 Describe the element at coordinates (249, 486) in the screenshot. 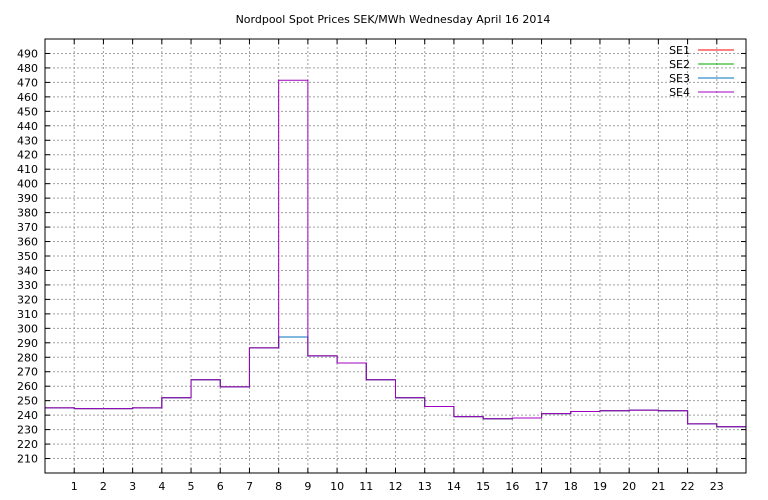

I see `x-tick-label: 7` at that location.